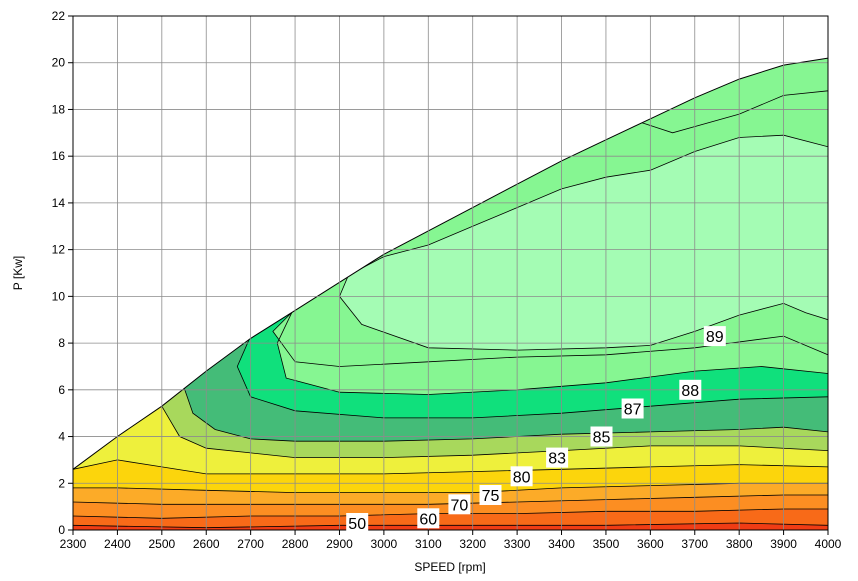  I want to click on contour-label-text: 89, so click(715, 337).